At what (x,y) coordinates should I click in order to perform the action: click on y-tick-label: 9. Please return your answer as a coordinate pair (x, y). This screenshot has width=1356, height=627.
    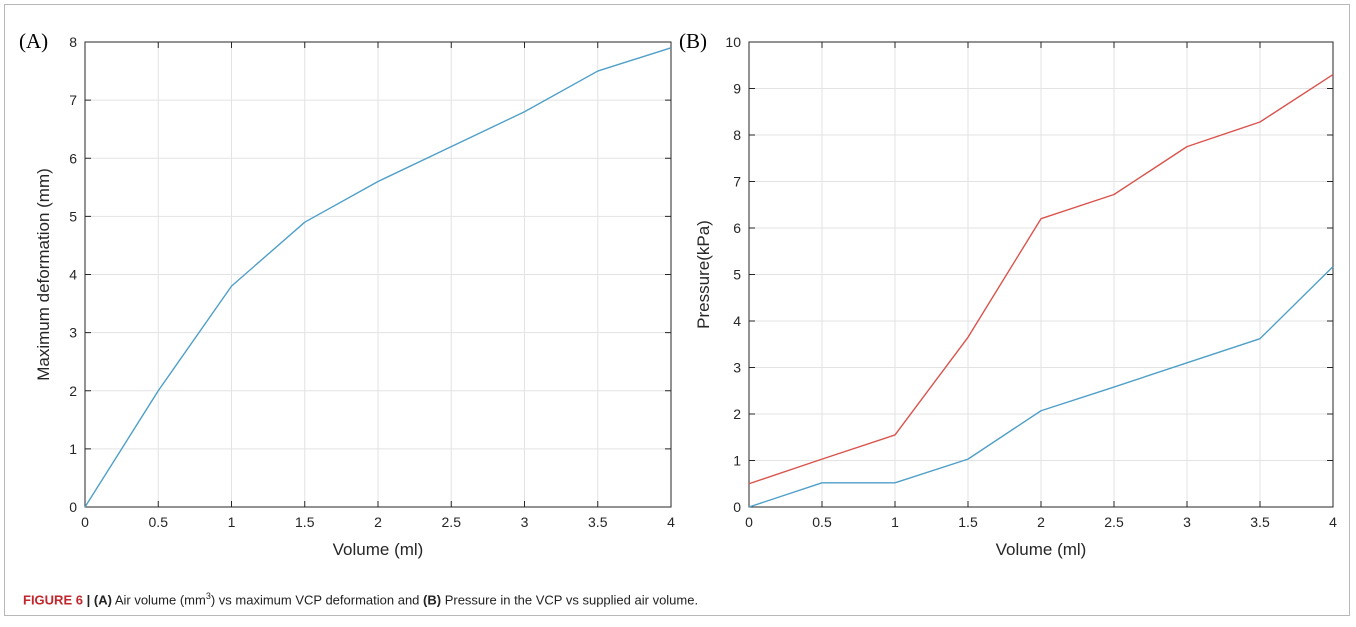
    Looking at the image, I should click on (737, 89).